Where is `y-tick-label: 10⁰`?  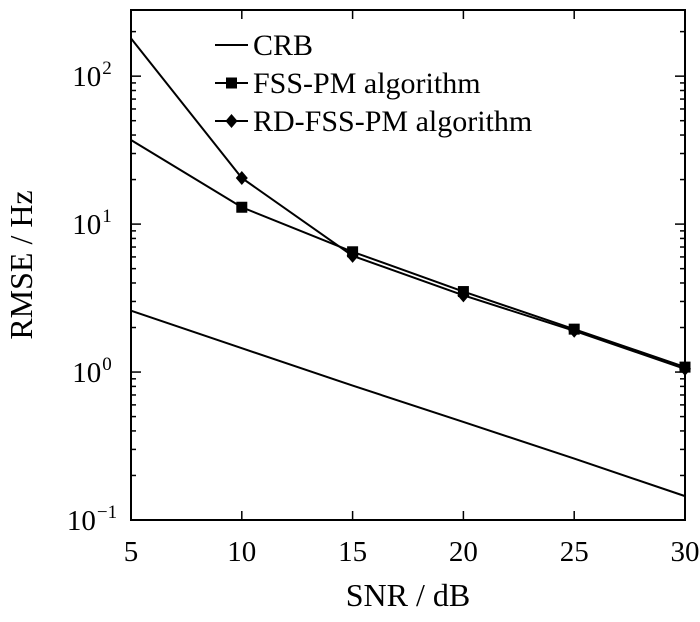
y-tick-label: 10⁰ is located at coordinates (92, 371).